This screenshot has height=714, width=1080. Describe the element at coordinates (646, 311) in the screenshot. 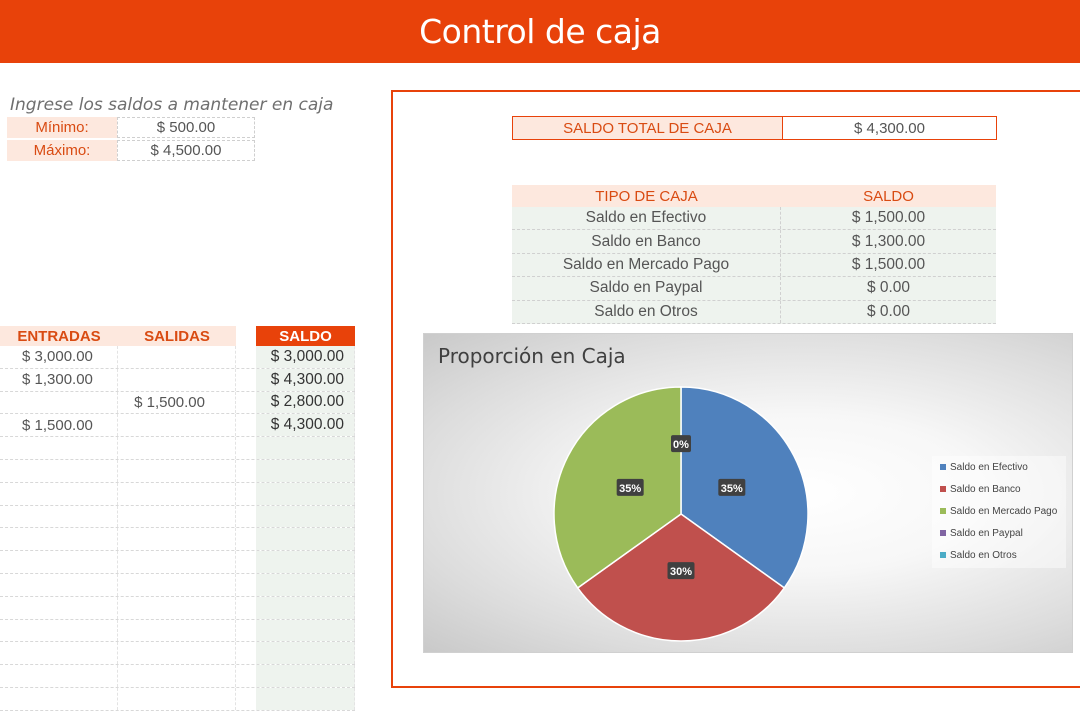

I see `tipo-cell: Saldo en Otros` at that location.